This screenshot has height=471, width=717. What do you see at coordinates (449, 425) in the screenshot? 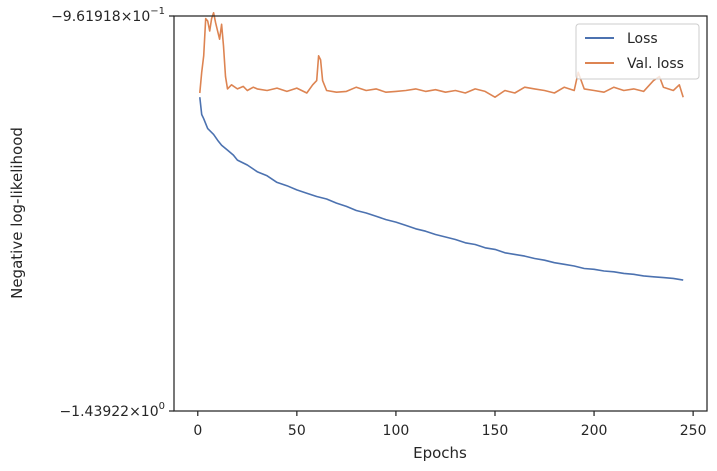
I see `x-axis-ticks: 0 50 100 150 200 250` at bounding box center [449, 425].